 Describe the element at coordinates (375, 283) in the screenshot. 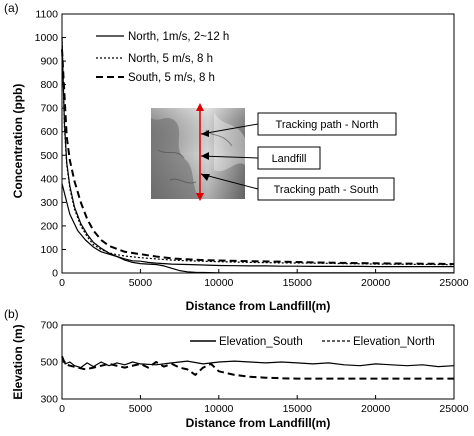

I see `panel-a-x-tick-label: 20000` at that location.